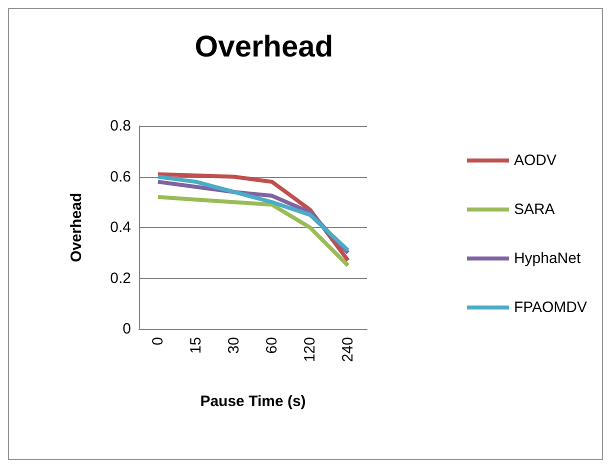 Image resolution: width=613 pixels, height=470 pixels. I want to click on x-tick-label: 240, so click(348, 349).